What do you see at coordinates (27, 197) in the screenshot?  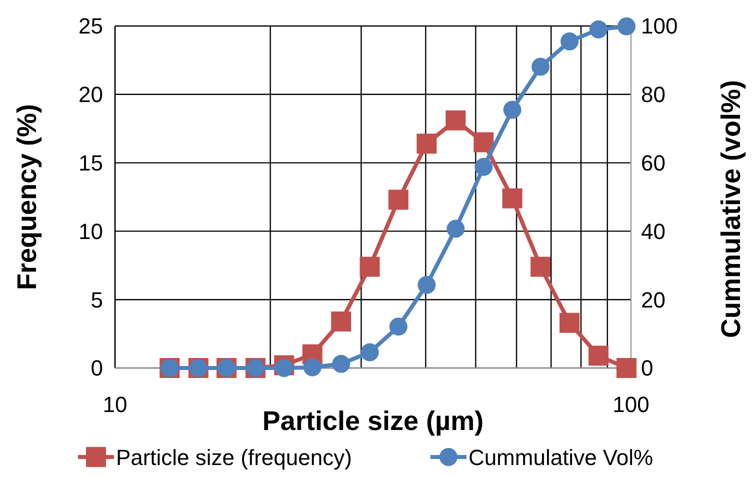 I see `y-axis-title: Frequency (%)` at bounding box center [27, 197].